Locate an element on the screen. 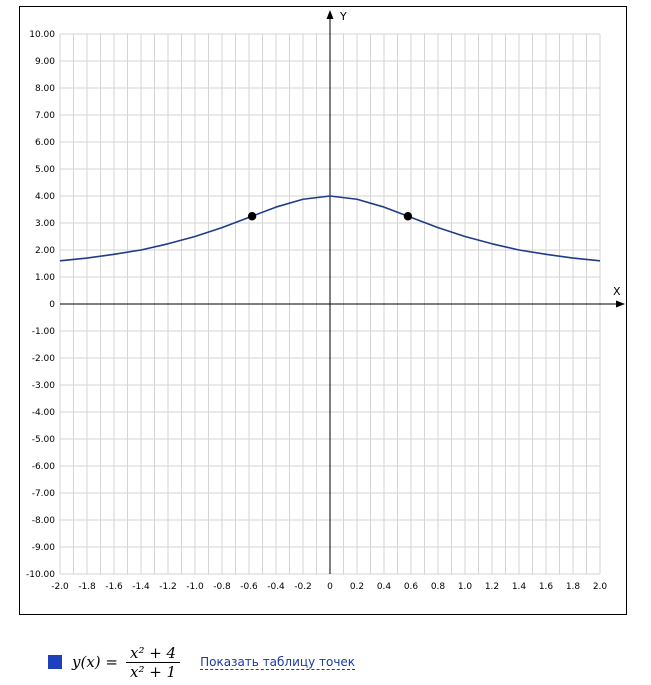 Image resolution: width=651 pixels, height=685 pixels. formula-denominator: x² + 1 is located at coordinates (153, 671).